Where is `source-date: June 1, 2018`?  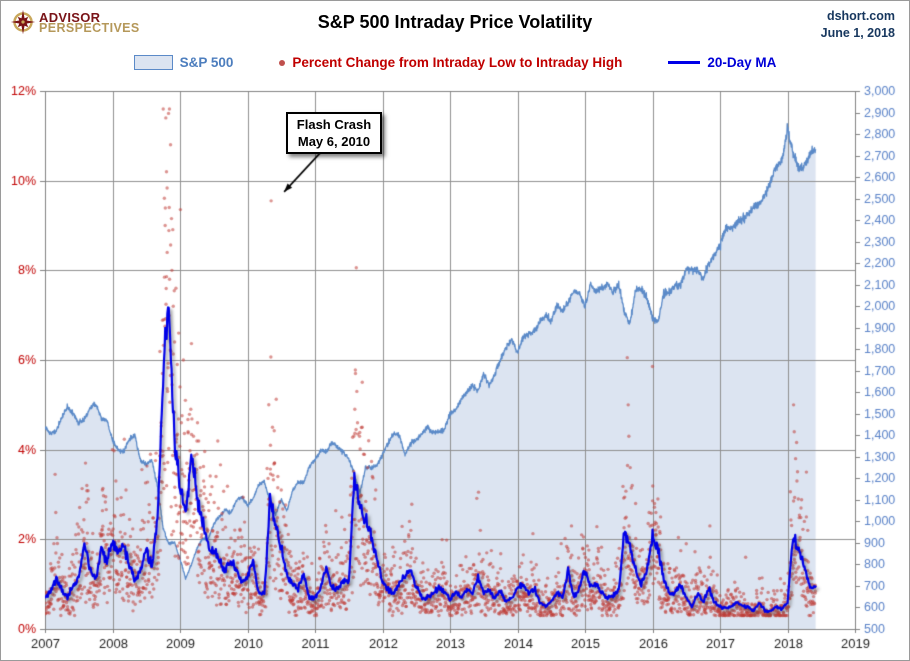
source-date: June 1, 2018 is located at coordinates (857, 33).